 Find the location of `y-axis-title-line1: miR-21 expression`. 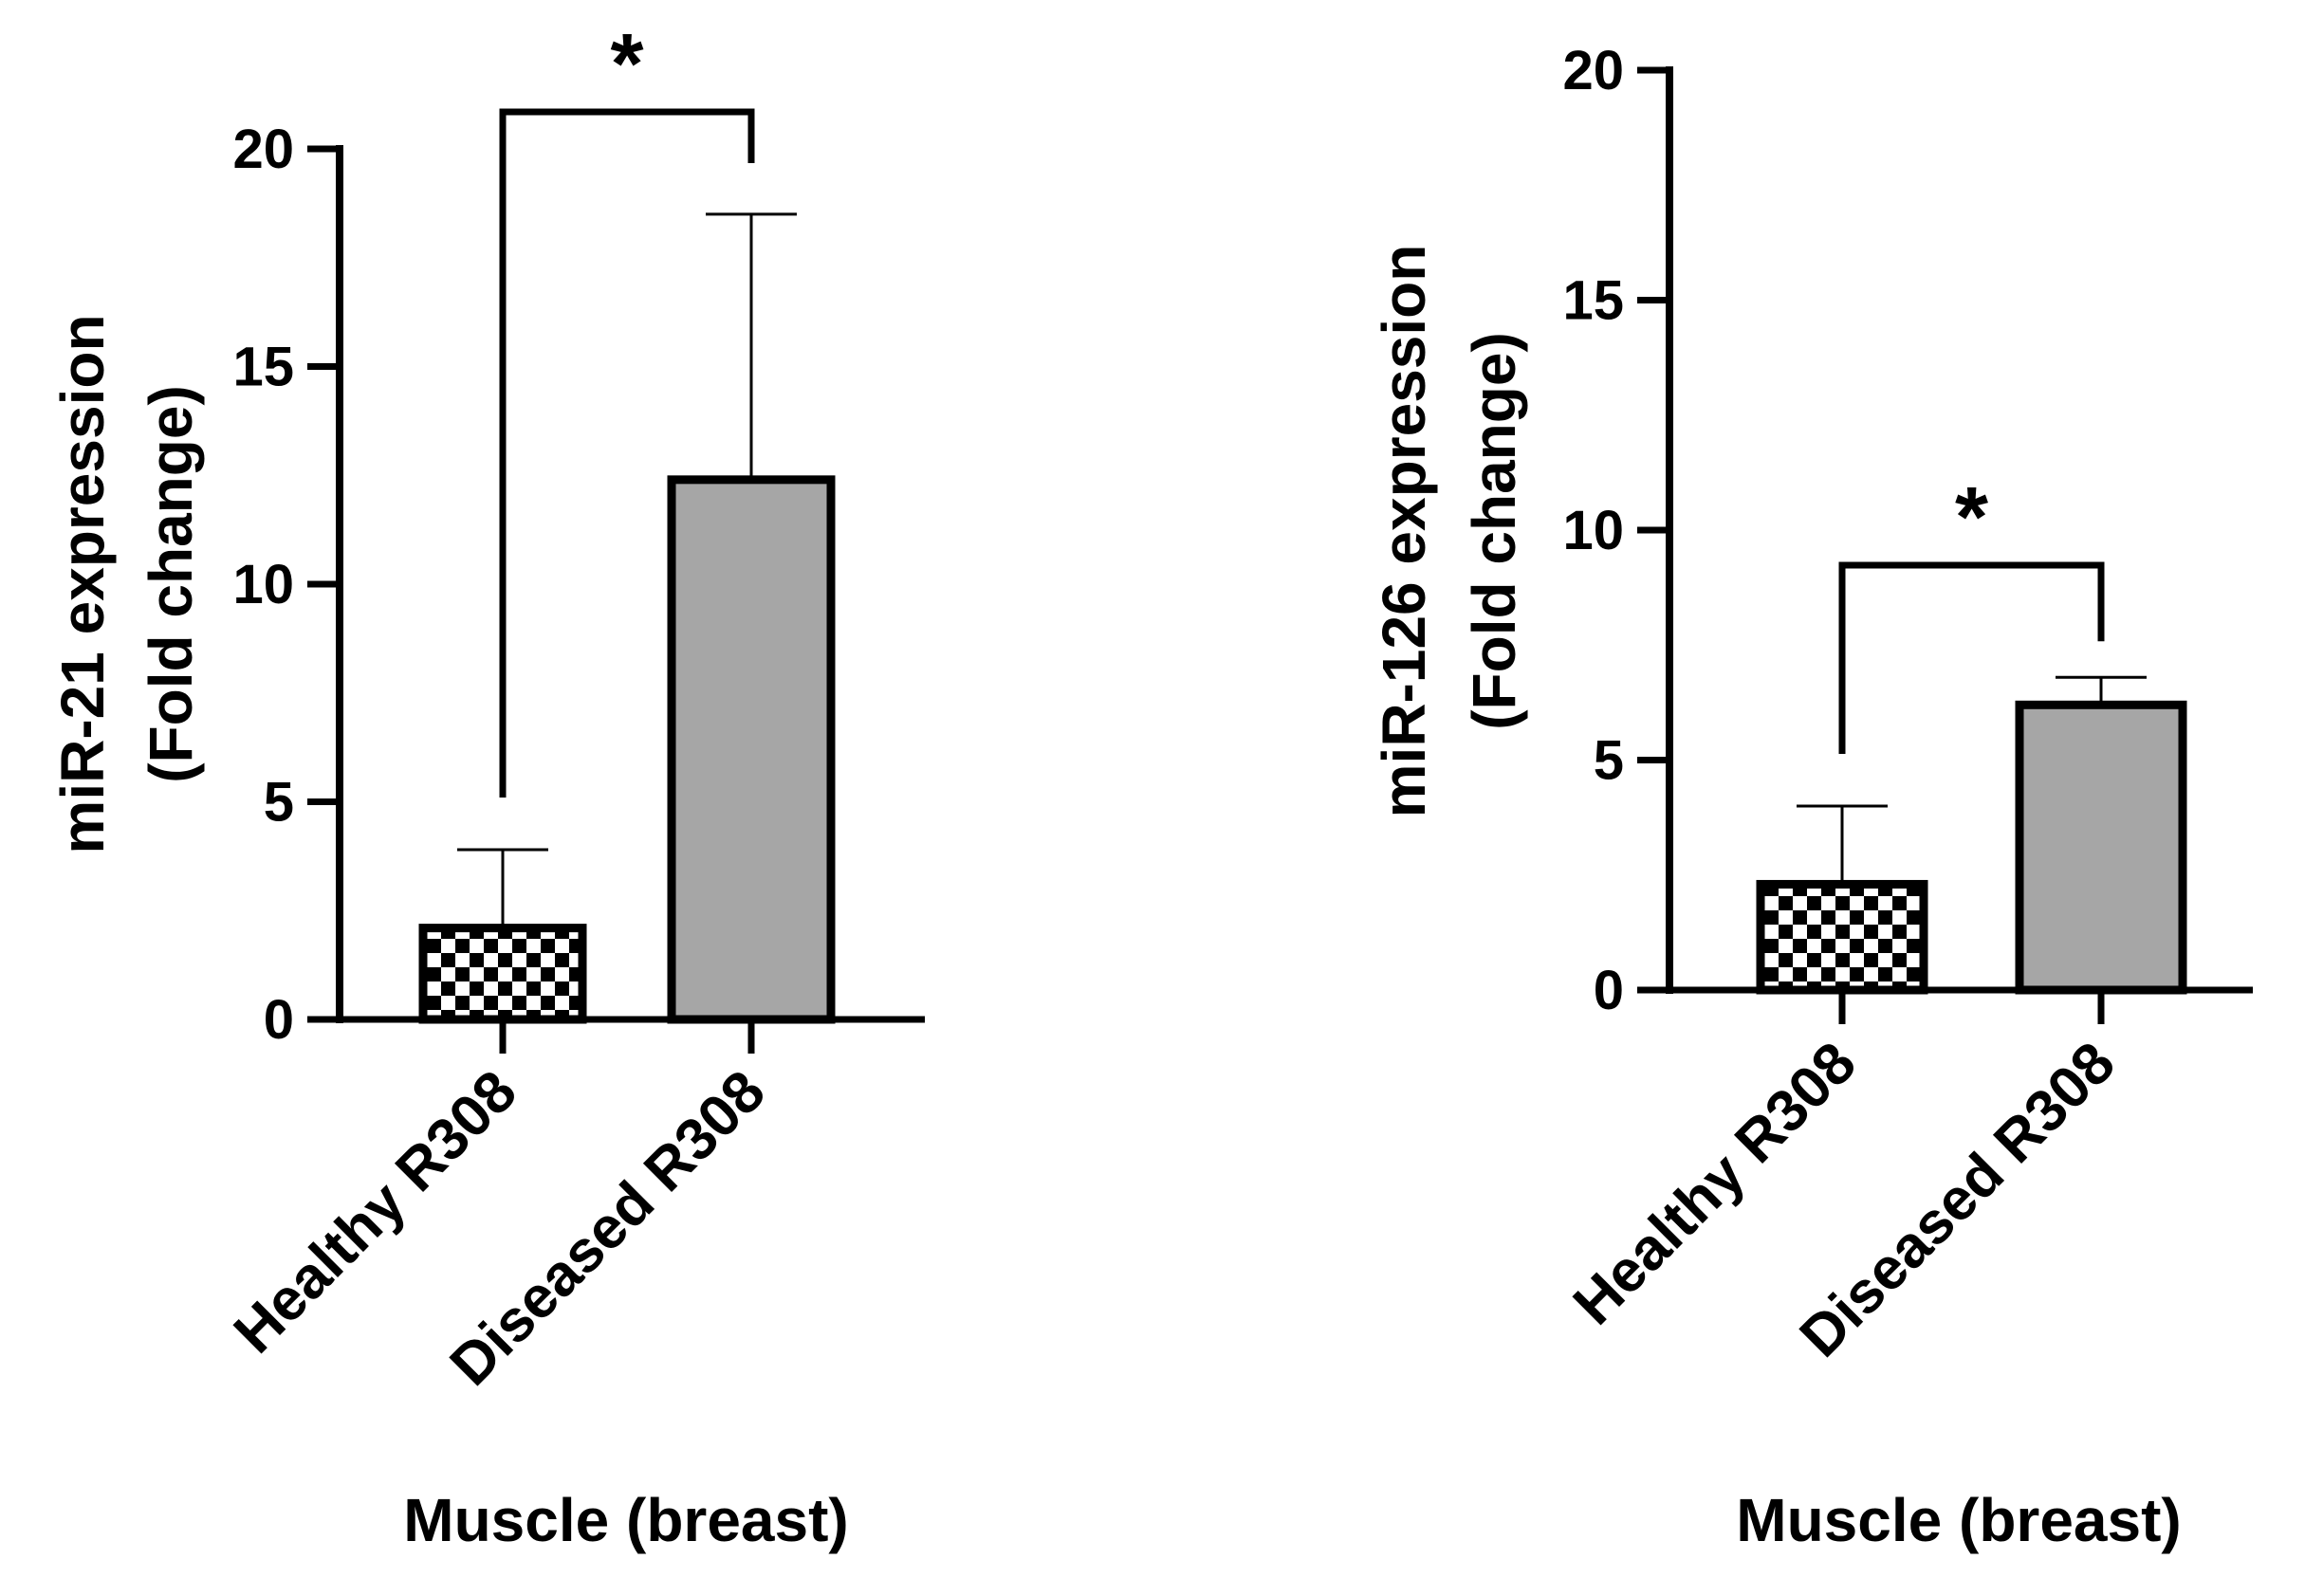

y-axis-title-line1: miR-21 expression is located at coordinates (82, 583).